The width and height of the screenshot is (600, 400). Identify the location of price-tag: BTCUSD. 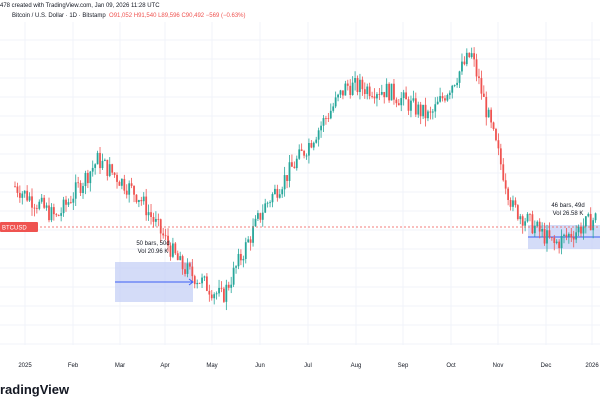
(19, 227).